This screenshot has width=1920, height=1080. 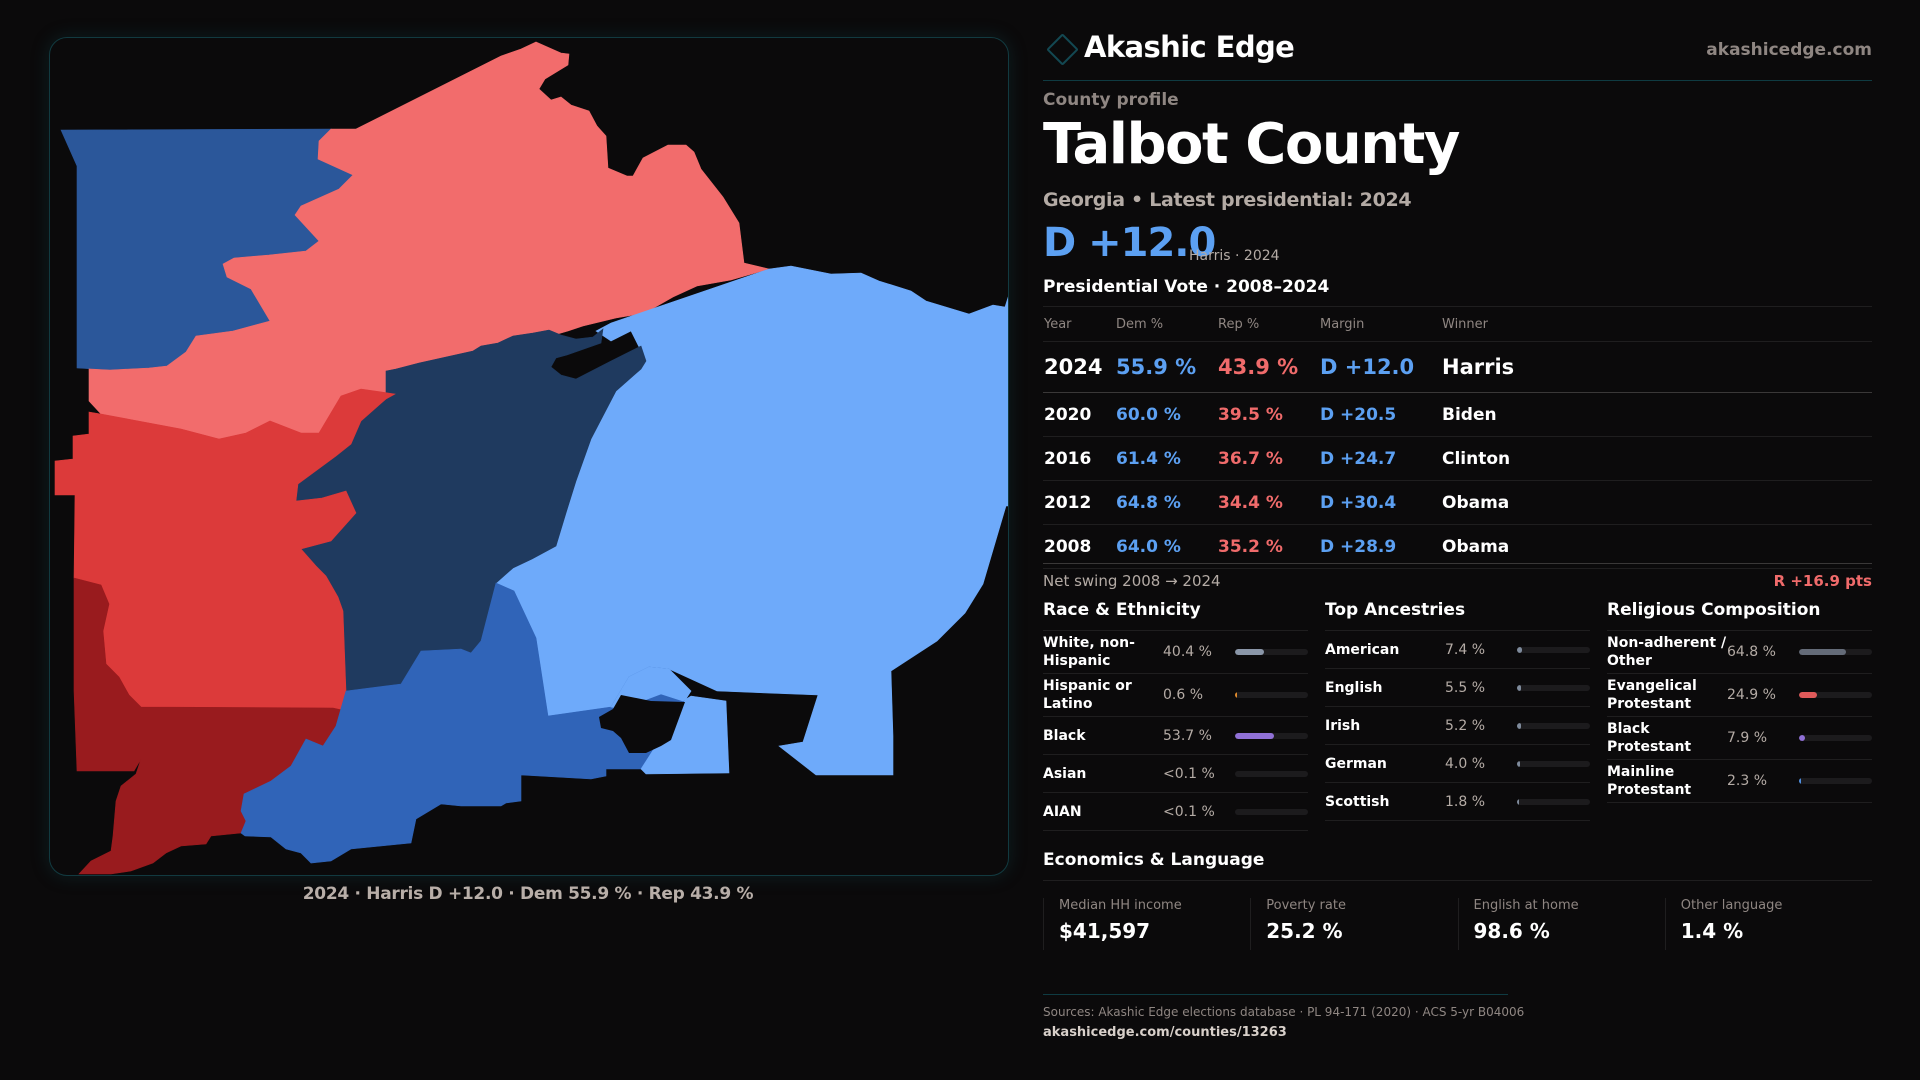 I want to click on cell-margin: D +20.5, so click(x=1380, y=414).